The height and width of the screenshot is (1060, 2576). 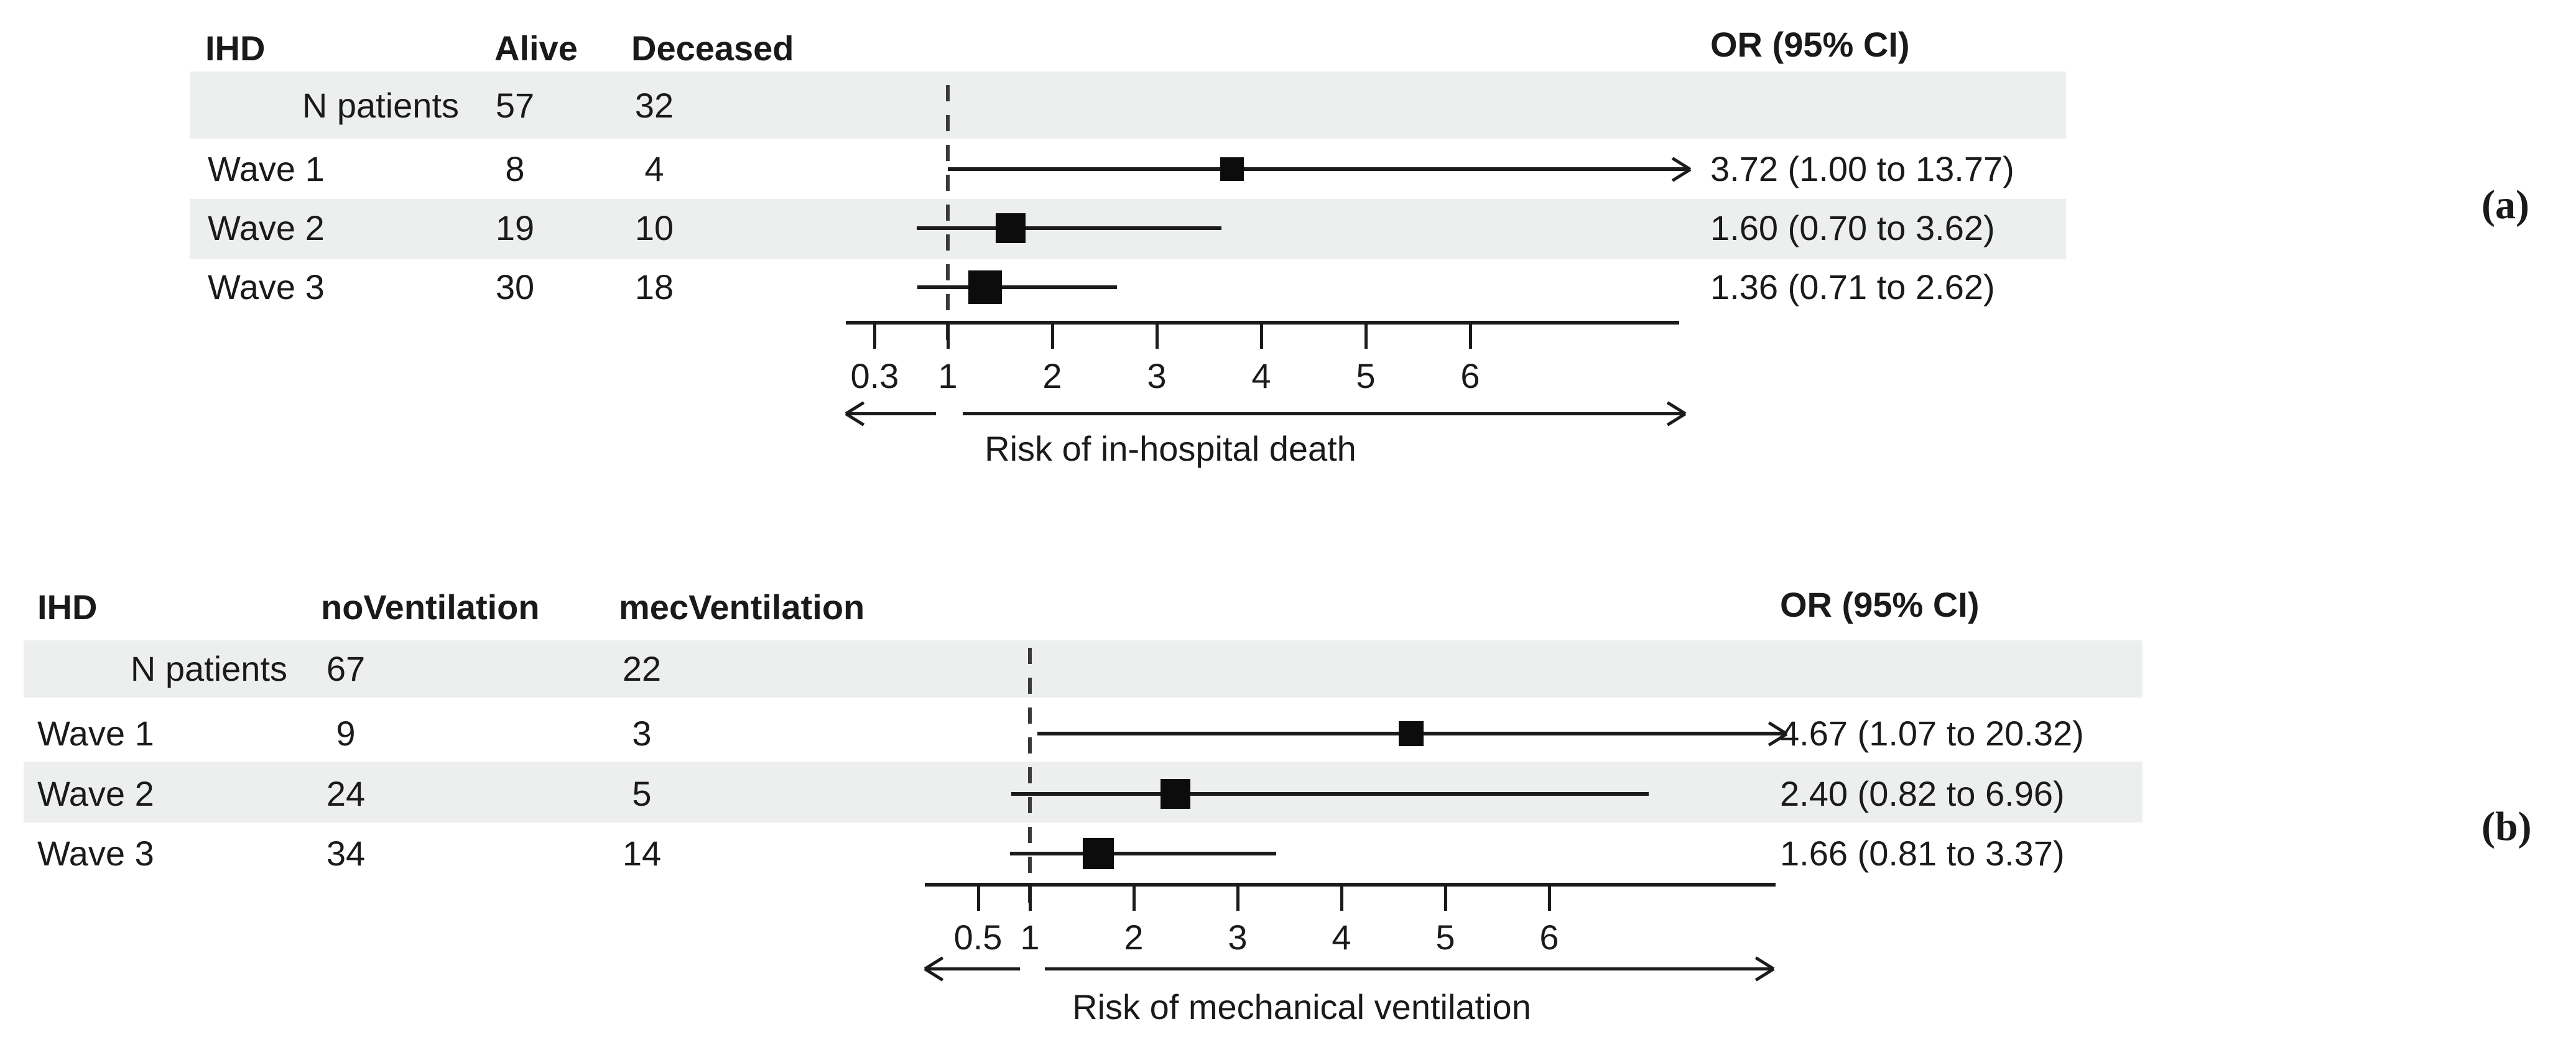 I want to click on row-value: 4, so click(x=654, y=168).